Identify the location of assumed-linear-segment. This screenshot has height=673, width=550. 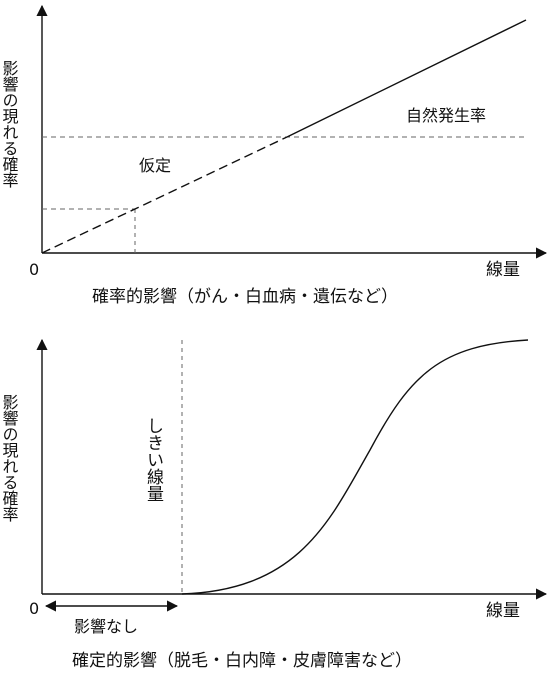
(164, 195).